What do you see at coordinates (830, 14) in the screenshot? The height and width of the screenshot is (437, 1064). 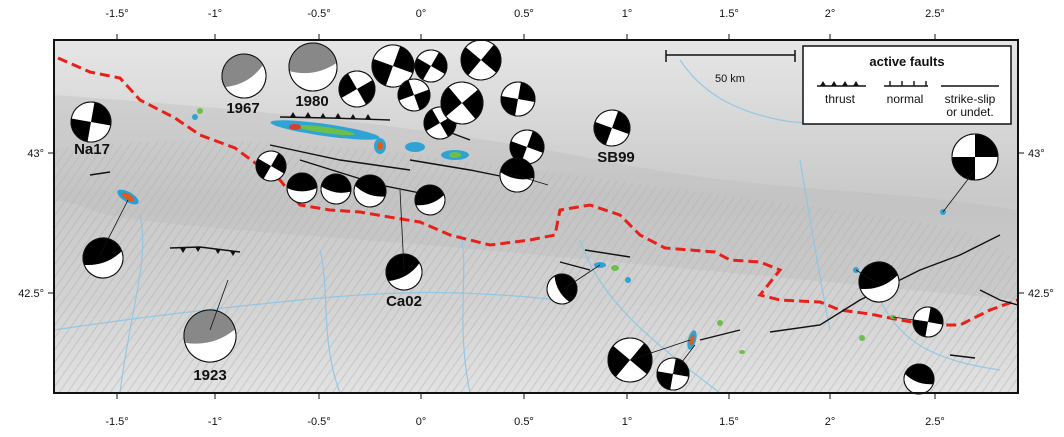 I see `lon-label-top: 2°` at bounding box center [830, 14].